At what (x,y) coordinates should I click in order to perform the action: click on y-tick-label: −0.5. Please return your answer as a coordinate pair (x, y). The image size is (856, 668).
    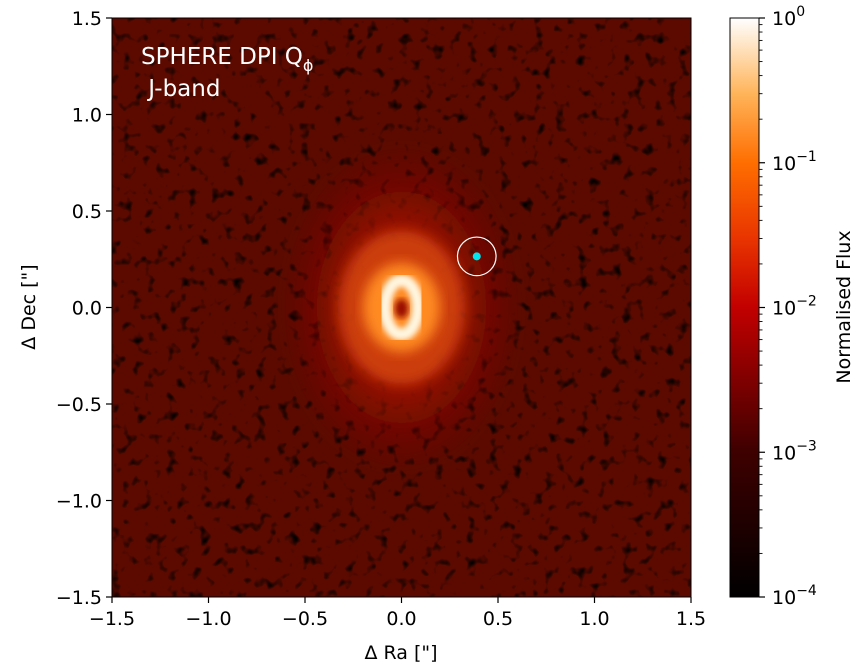
    Looking at the image, I should click on (79, 405).